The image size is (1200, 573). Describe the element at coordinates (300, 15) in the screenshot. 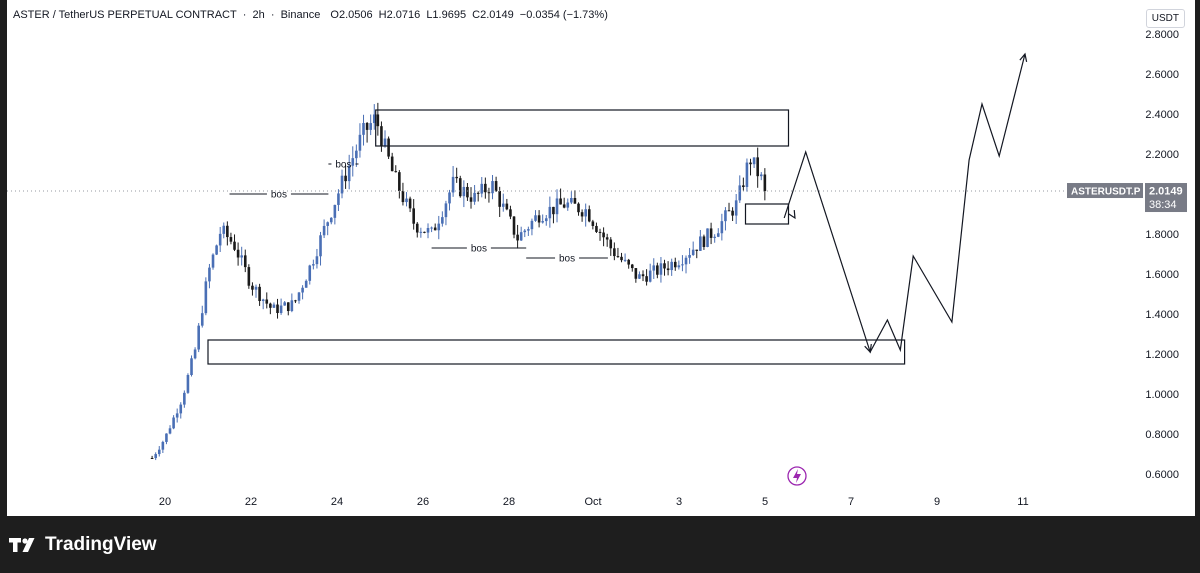

I see `exchange-label: Binance` at that location.